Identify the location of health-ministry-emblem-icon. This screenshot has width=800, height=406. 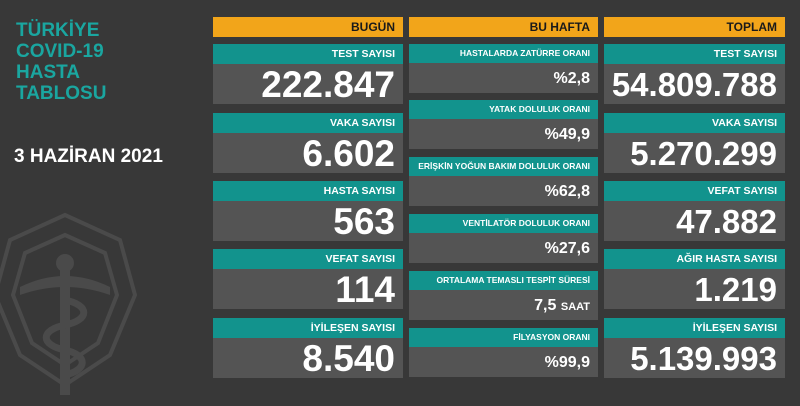
(69, 303).